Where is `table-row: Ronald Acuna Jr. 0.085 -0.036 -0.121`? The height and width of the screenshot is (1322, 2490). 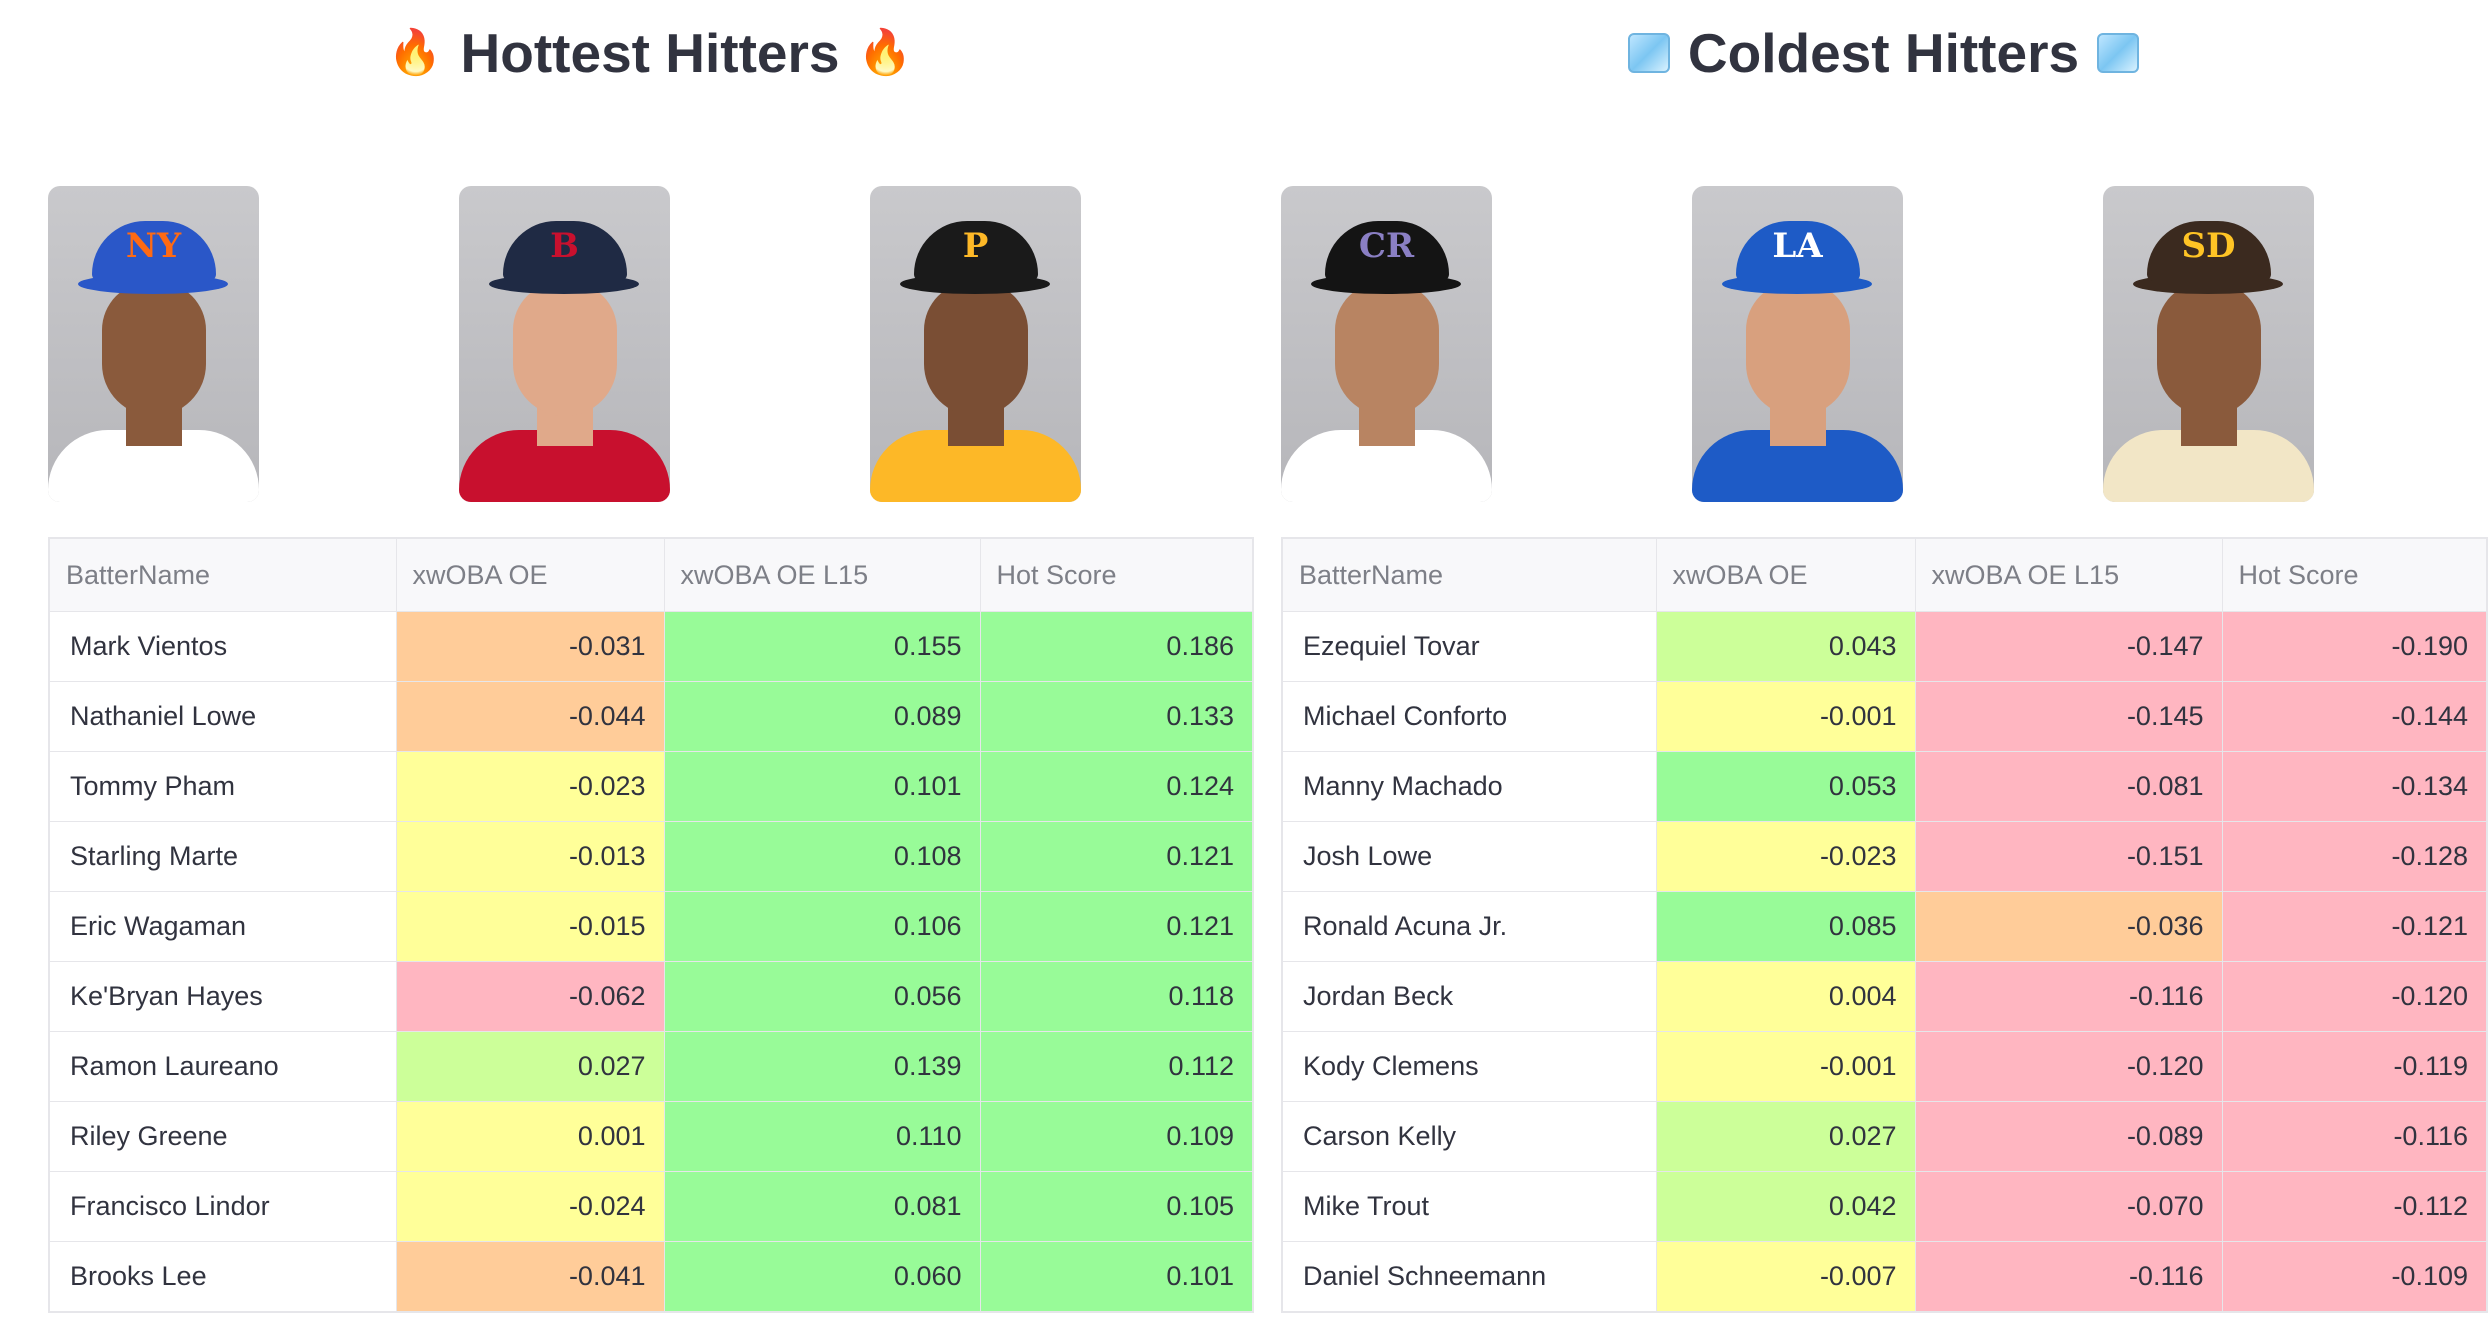
table-row: Ronald Acuna Jr. 0.085 -0.036 -0.121 is located at coordinates (1884, 926).